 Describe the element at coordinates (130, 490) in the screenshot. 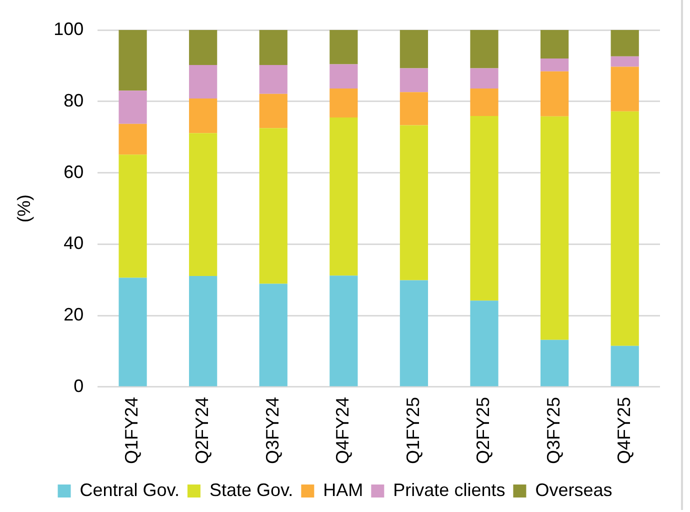

I see `legend-label: Central Gov.` at that location.